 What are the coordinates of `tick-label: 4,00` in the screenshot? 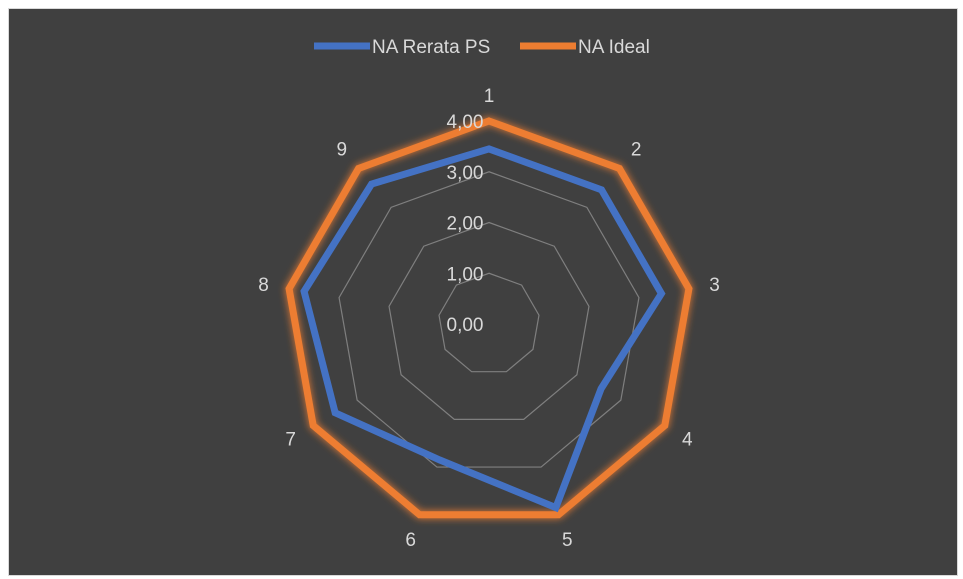 It's located at (465, 122).